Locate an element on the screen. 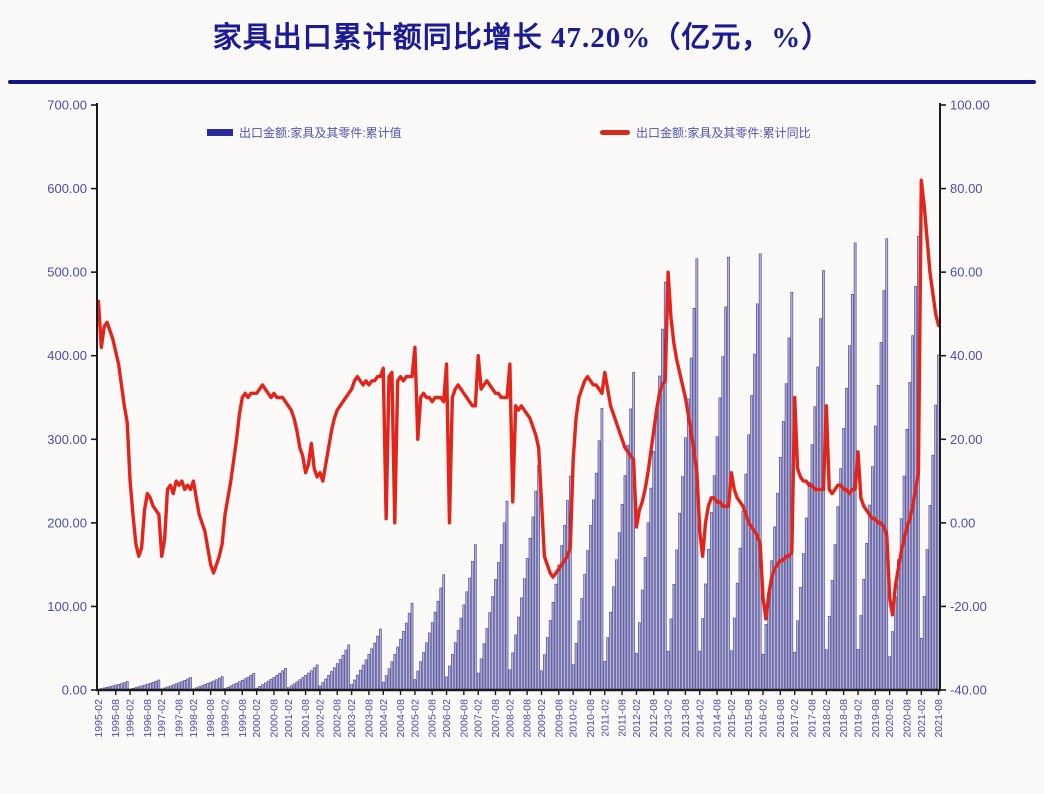  x-axis-tick-label: 2010-02 is located at coordinates (574, 718).